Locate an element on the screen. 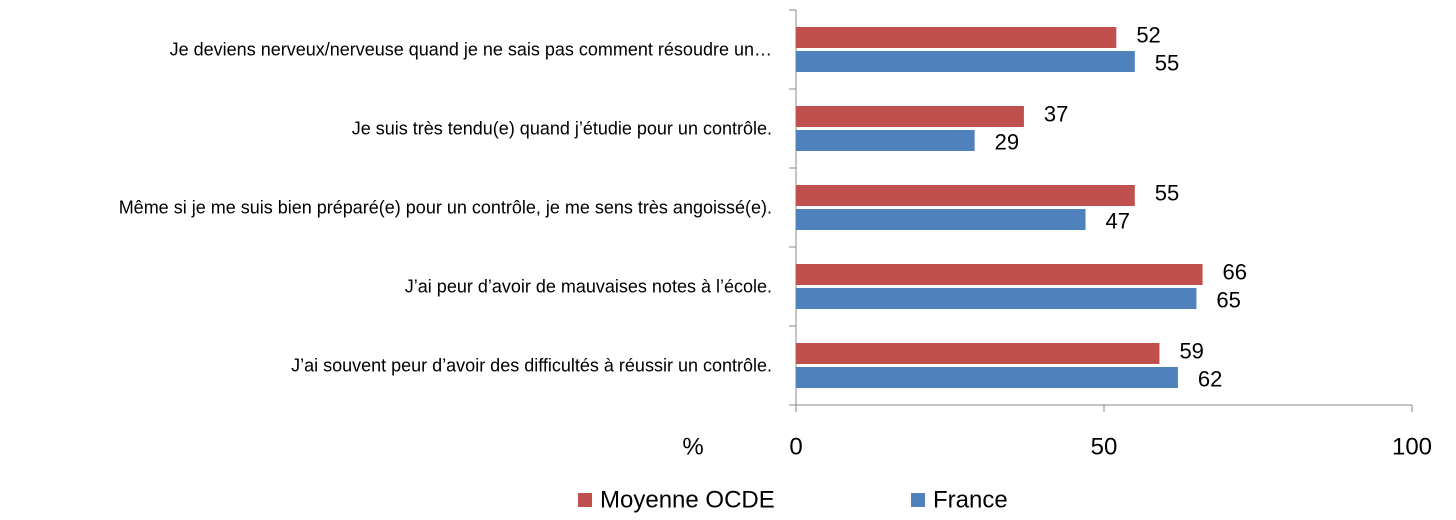 The image size is (1456, 520). value-label: 52 is located at coordinates (1148, 34).